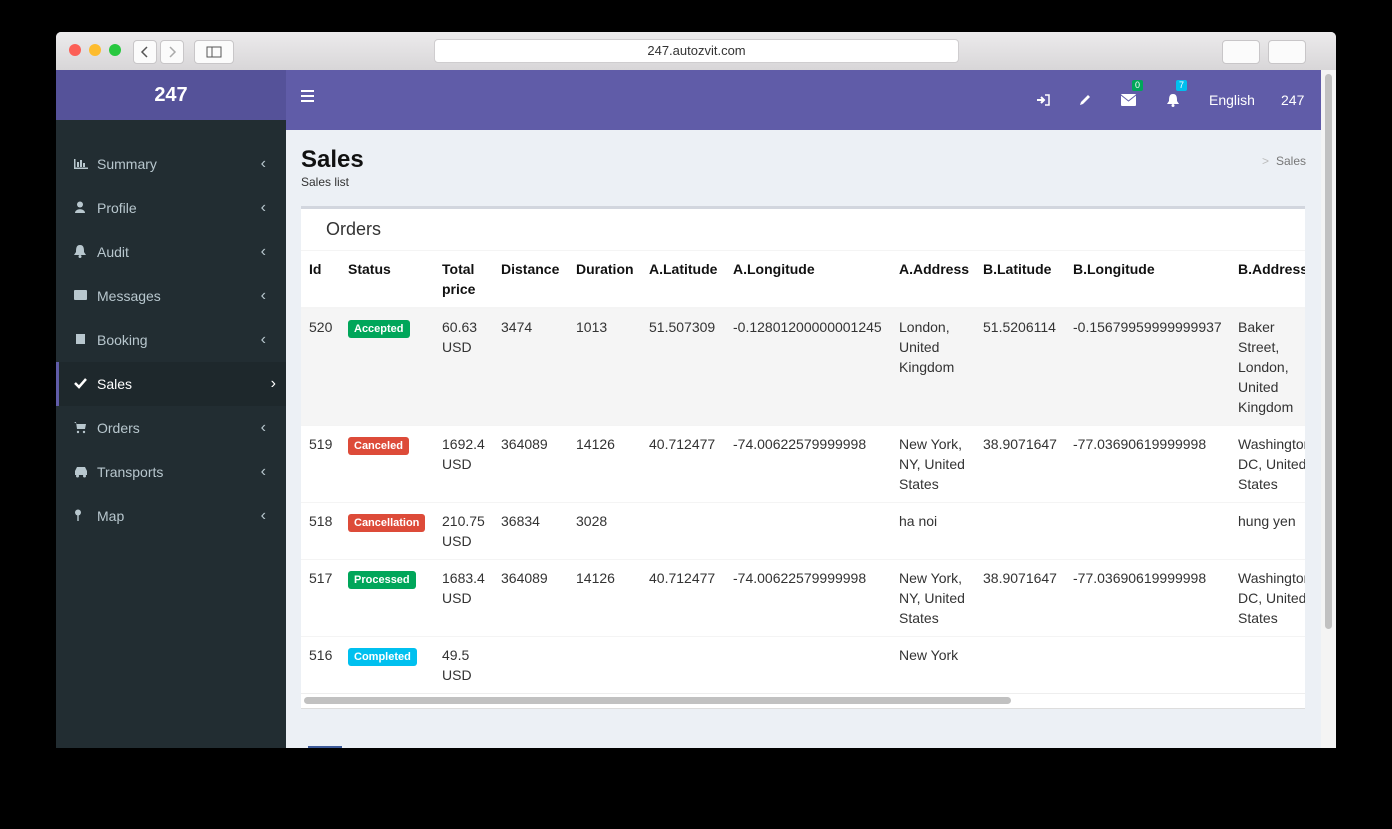 This screenshot has height=829, width=1392. I want to click on cell: 14126, so click(604, 464).